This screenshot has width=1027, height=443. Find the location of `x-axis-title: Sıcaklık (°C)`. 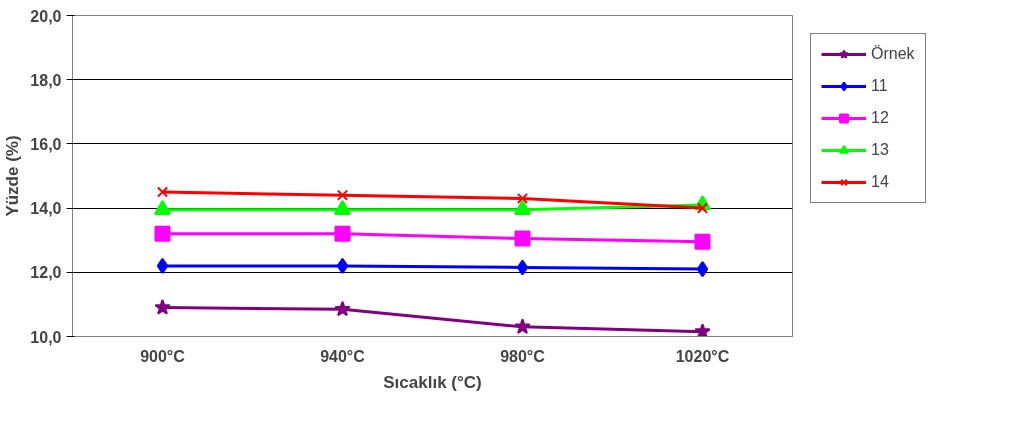

x-axis-title: Sıcaklık (°C) is located at coordinates (432, 382).